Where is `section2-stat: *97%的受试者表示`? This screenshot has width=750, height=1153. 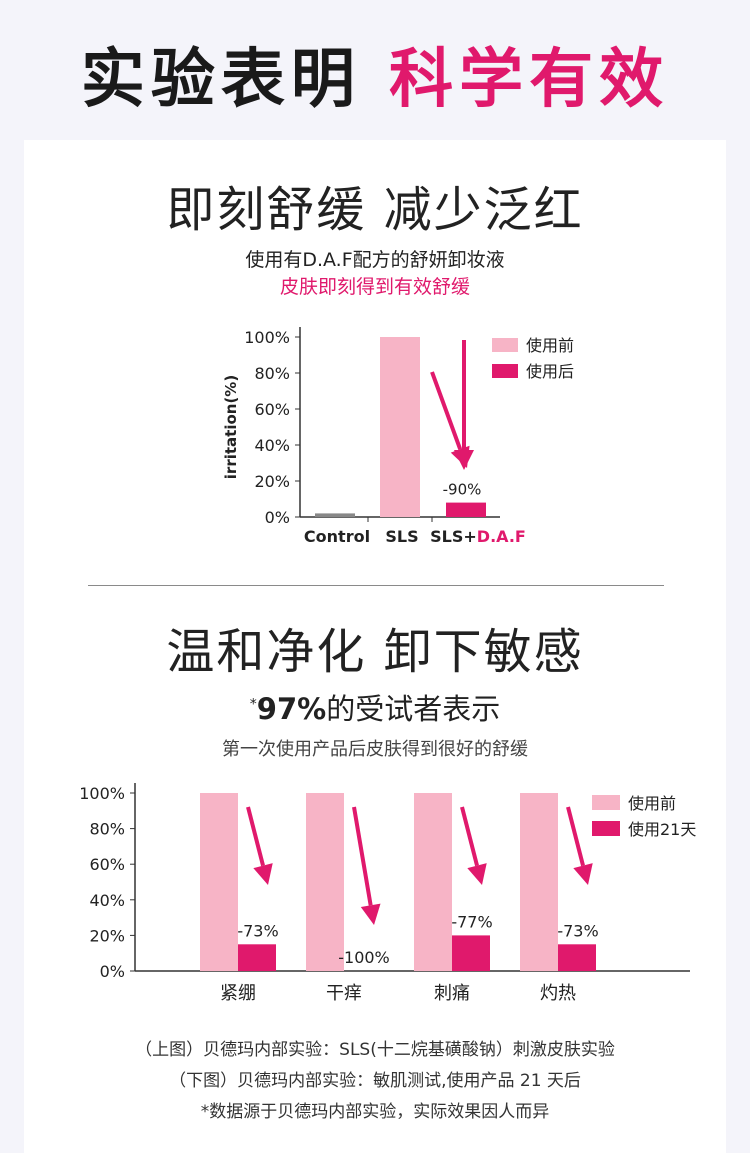 section2-stat: *97%的受试者表示 is located at coordinates (375, 707).